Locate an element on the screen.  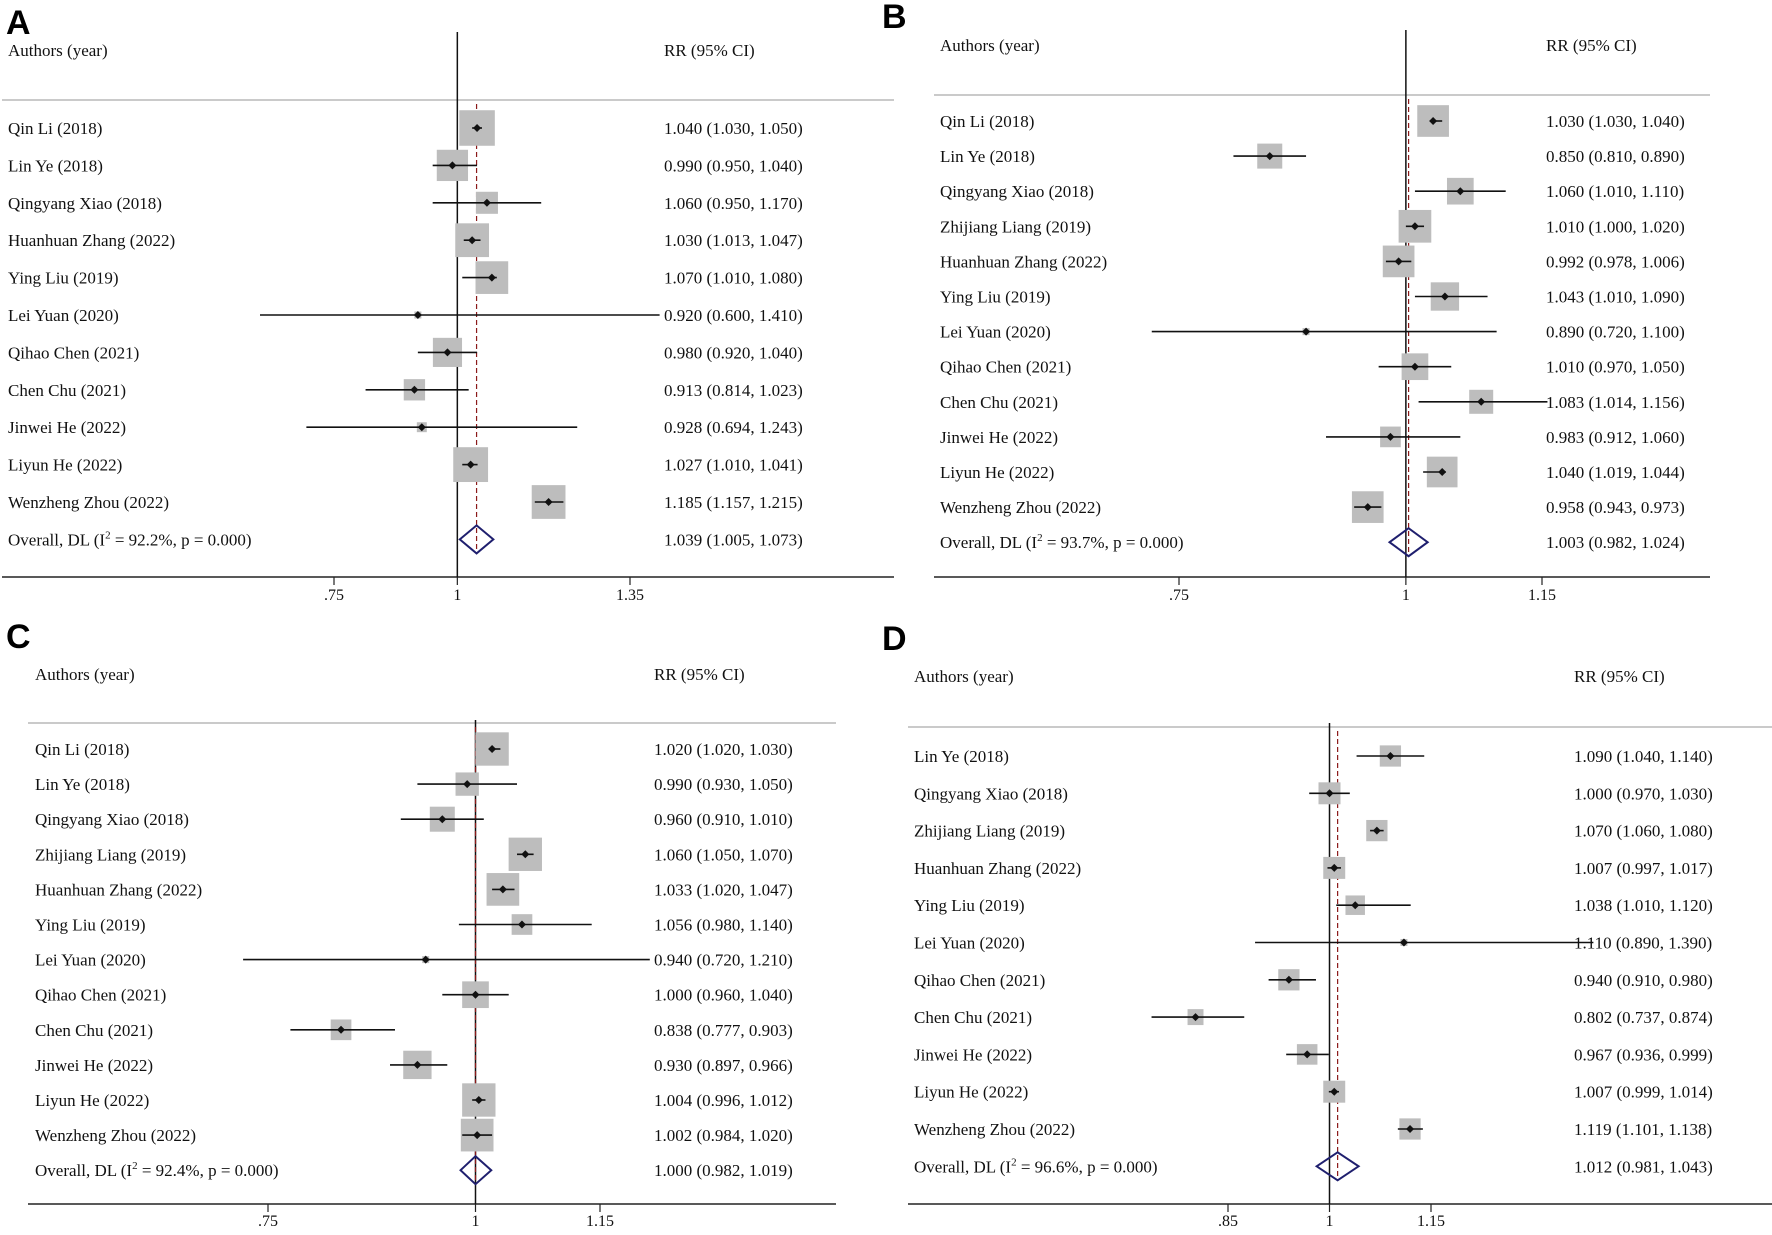
panel-label: D is located at coordinates (894, 639).